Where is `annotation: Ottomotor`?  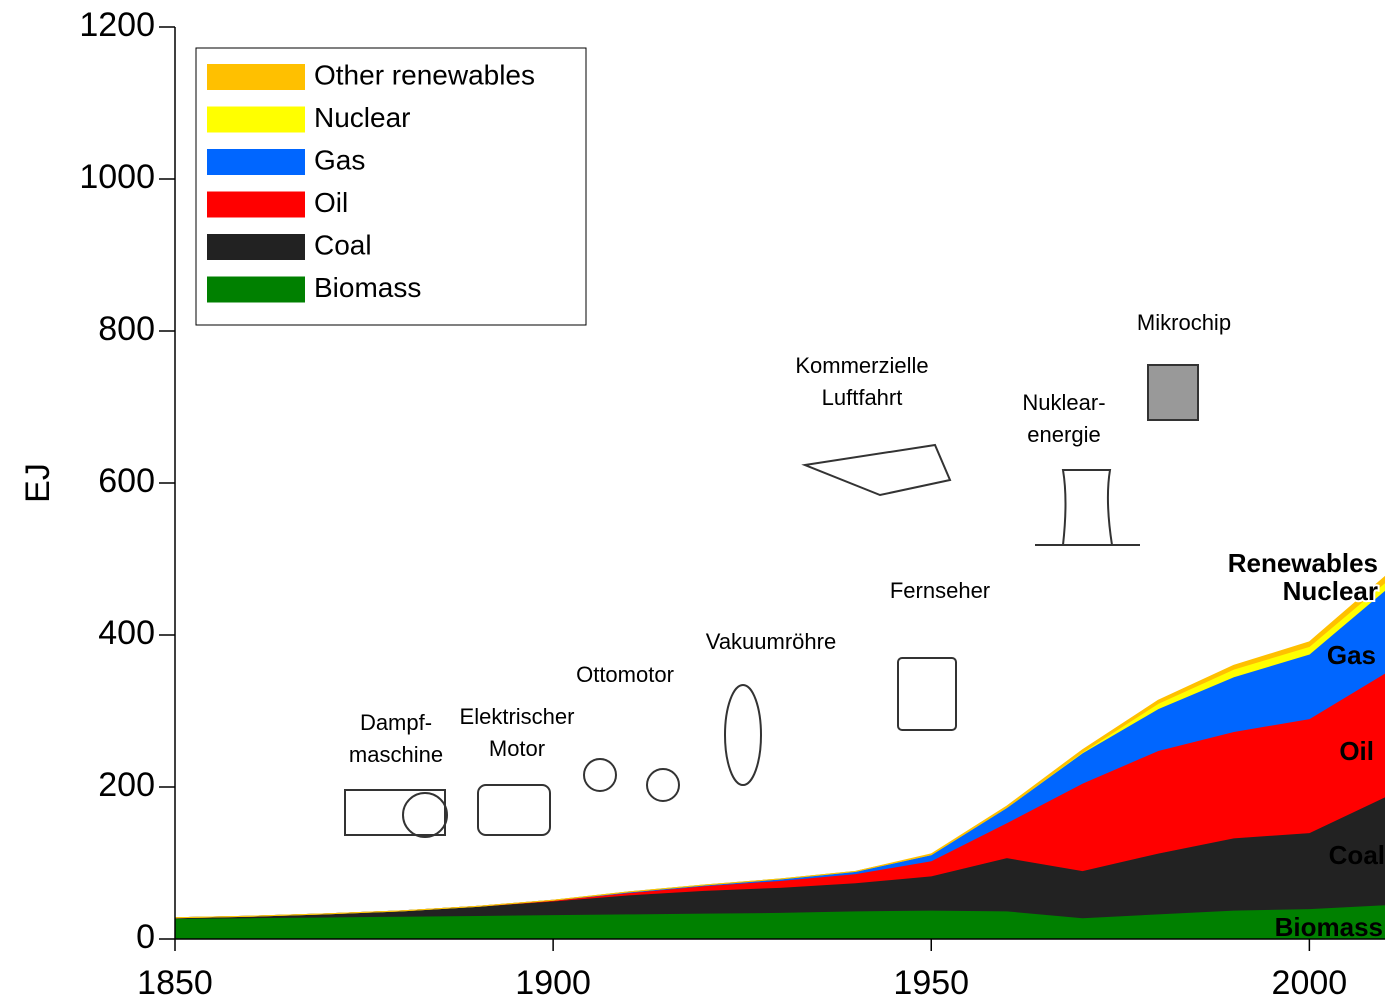 annotation: Ottomotor is located at coordinates (625, 674).